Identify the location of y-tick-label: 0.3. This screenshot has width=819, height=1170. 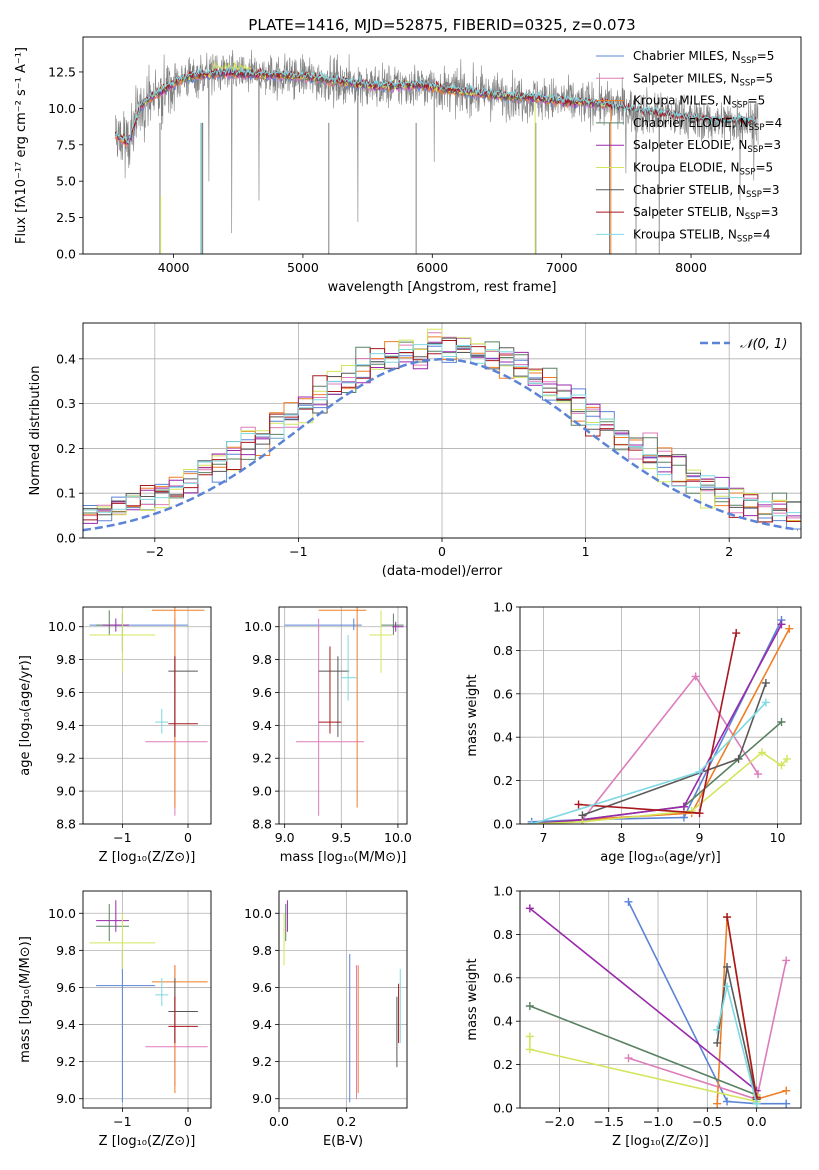
(66, 403).